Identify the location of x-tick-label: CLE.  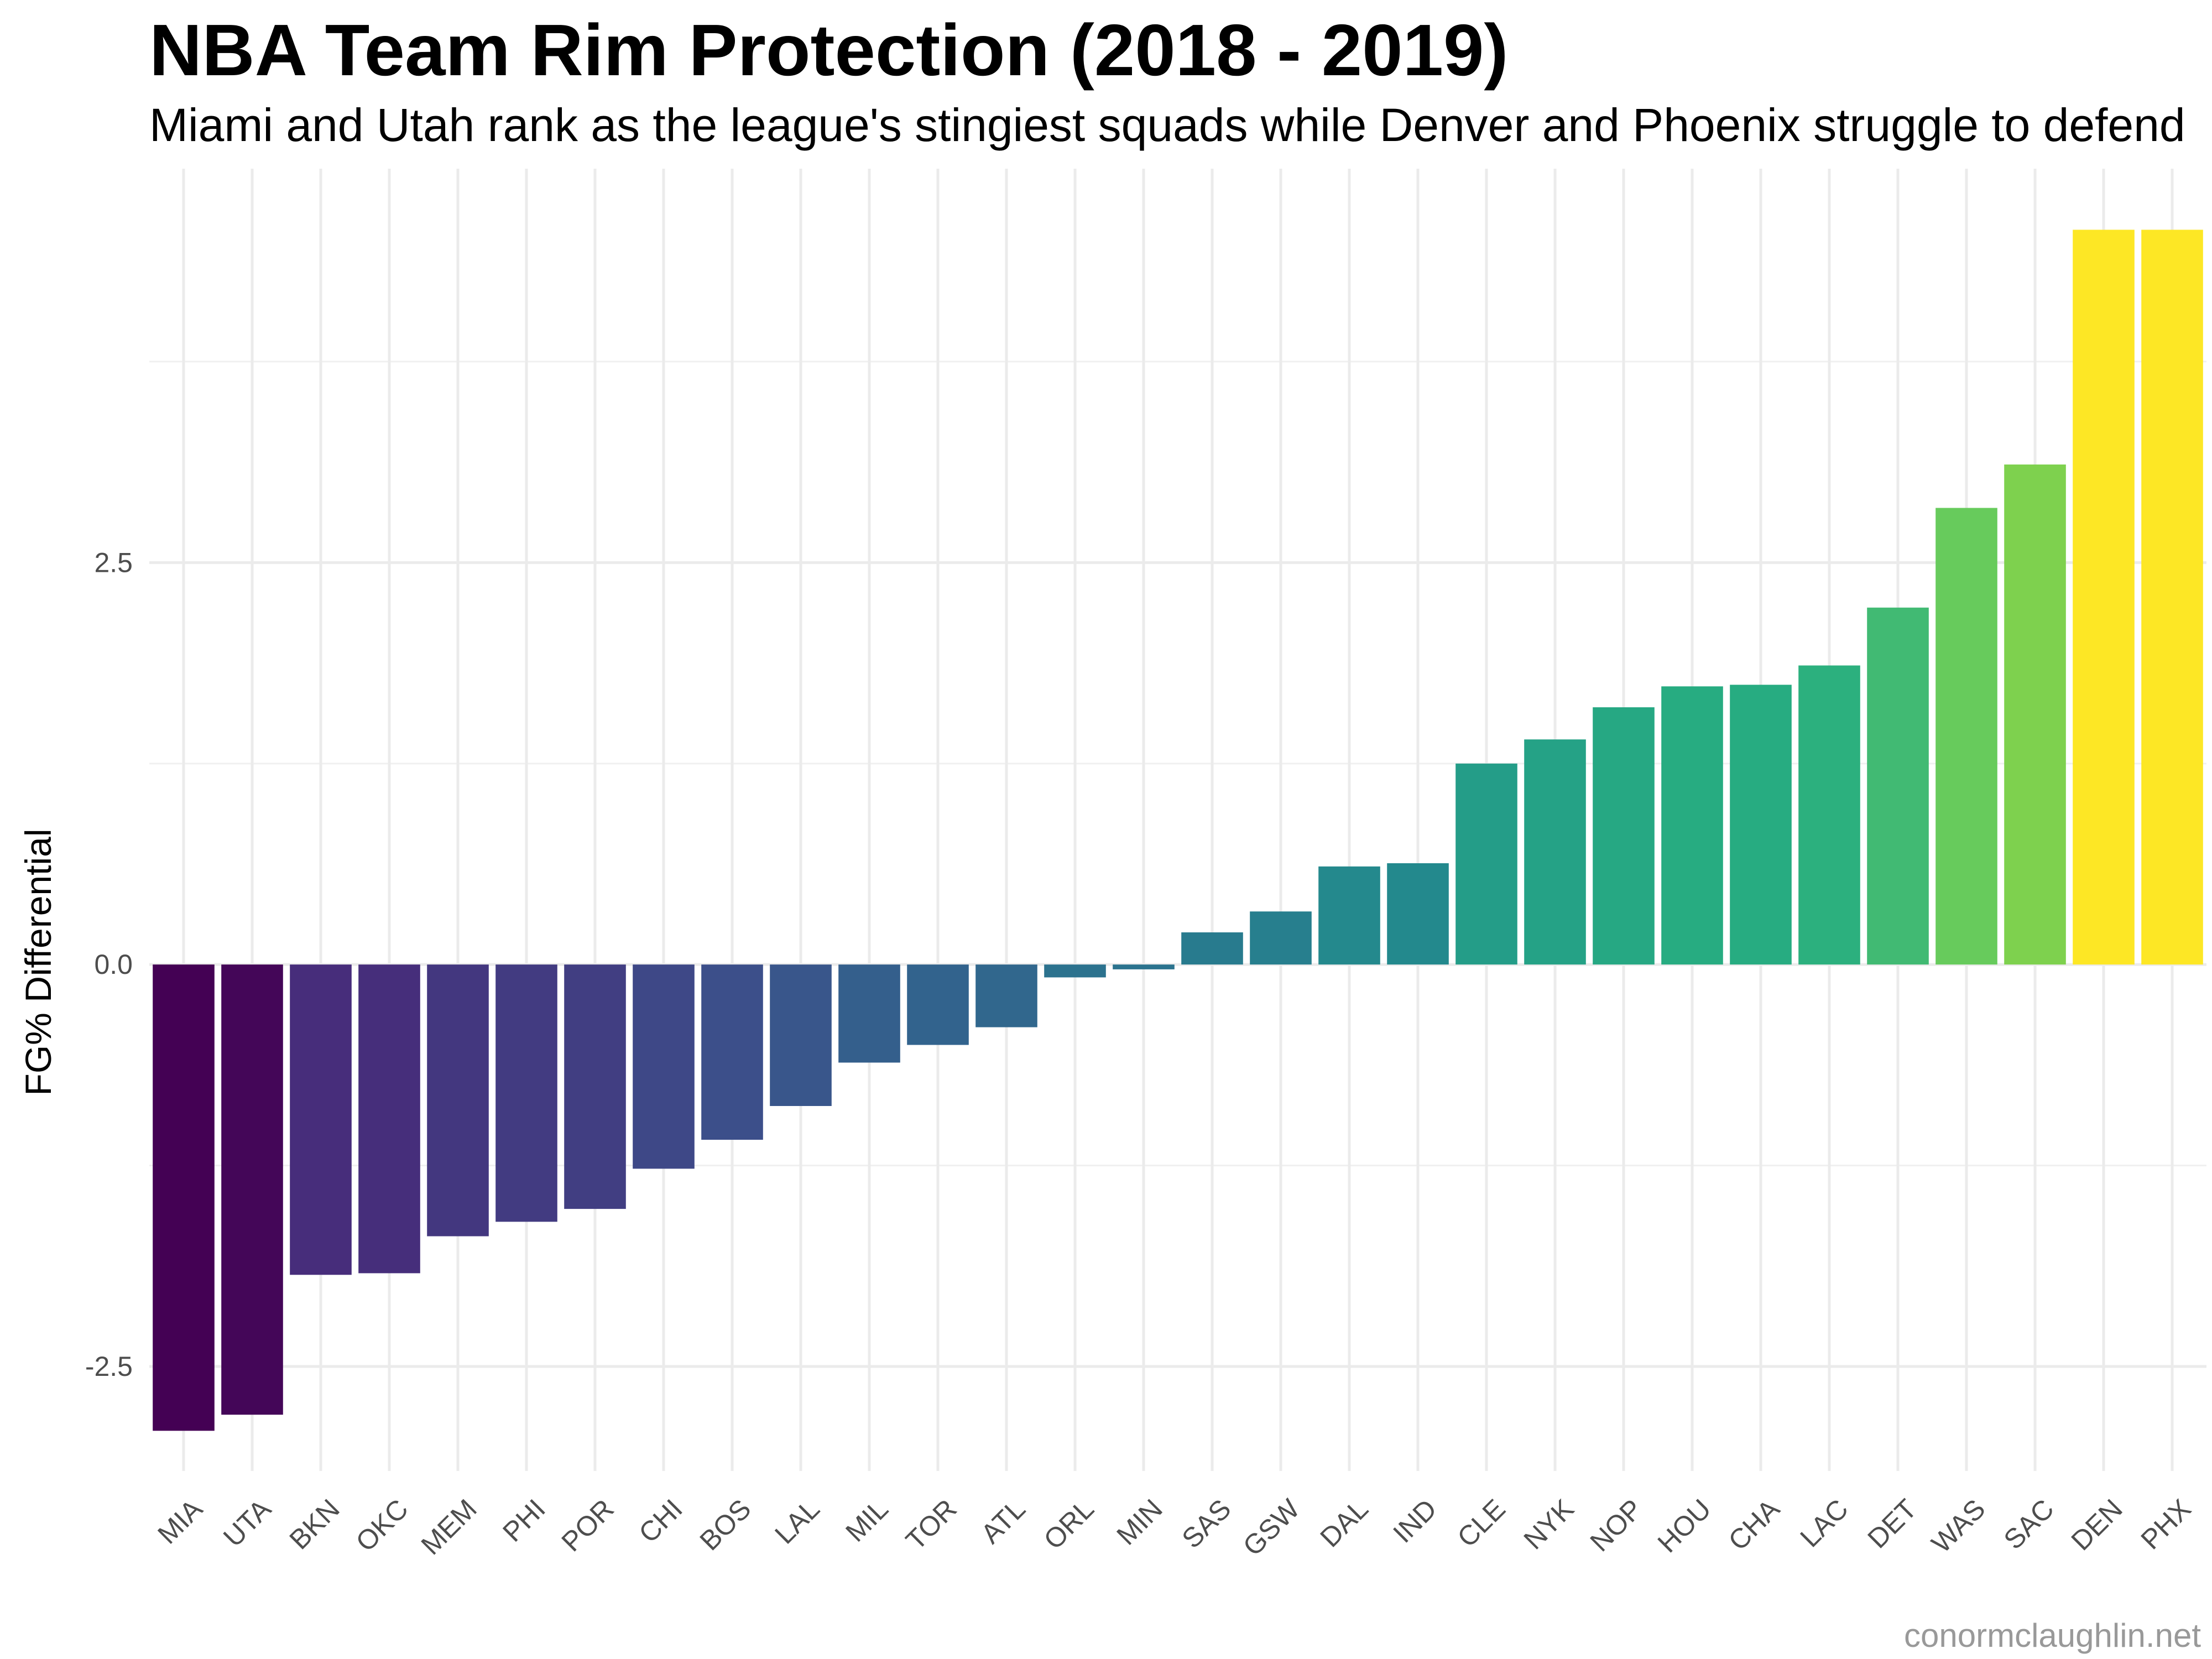
(1481, 1523).